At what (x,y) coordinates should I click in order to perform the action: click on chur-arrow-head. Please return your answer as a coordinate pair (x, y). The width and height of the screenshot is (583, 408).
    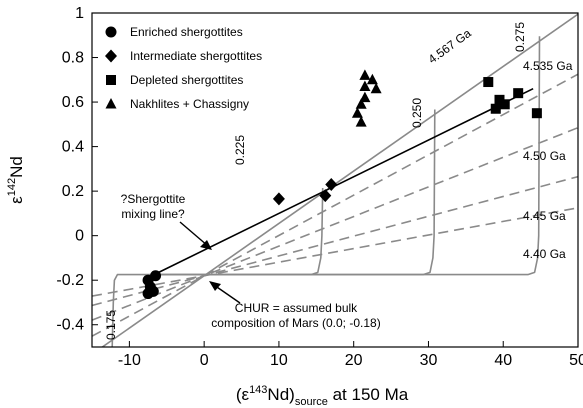
    Looking at the image, I should click on (215, 286).